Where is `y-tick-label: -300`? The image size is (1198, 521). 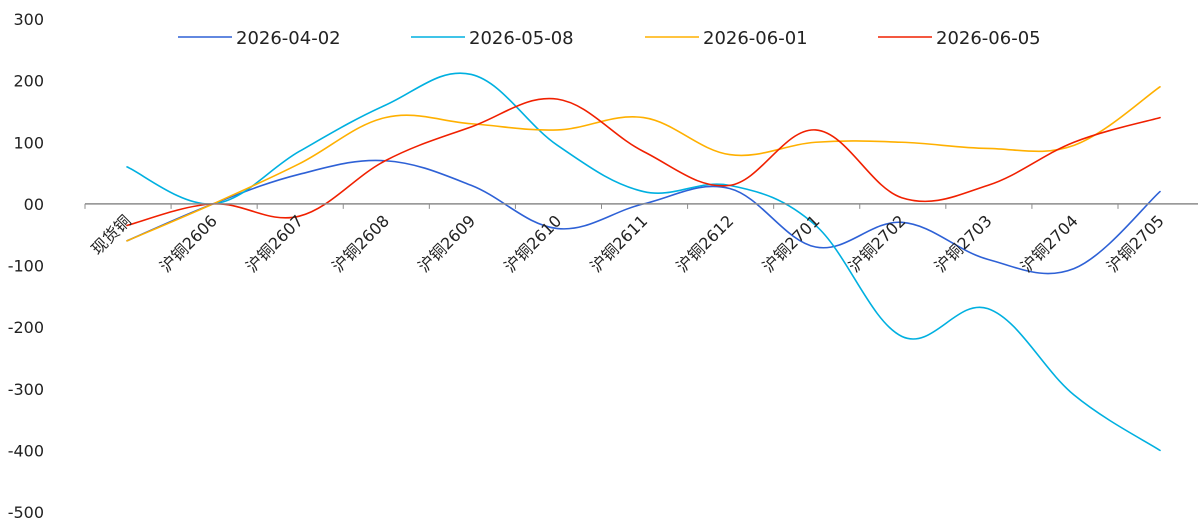
y-tick-label: -300 is located at coordinates (26, 389).